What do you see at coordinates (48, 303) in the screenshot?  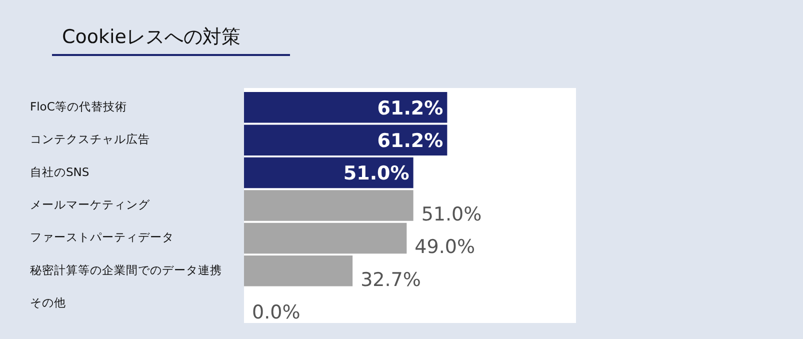 I see `y-tick-label: その他` at bounding box center [48, 303].